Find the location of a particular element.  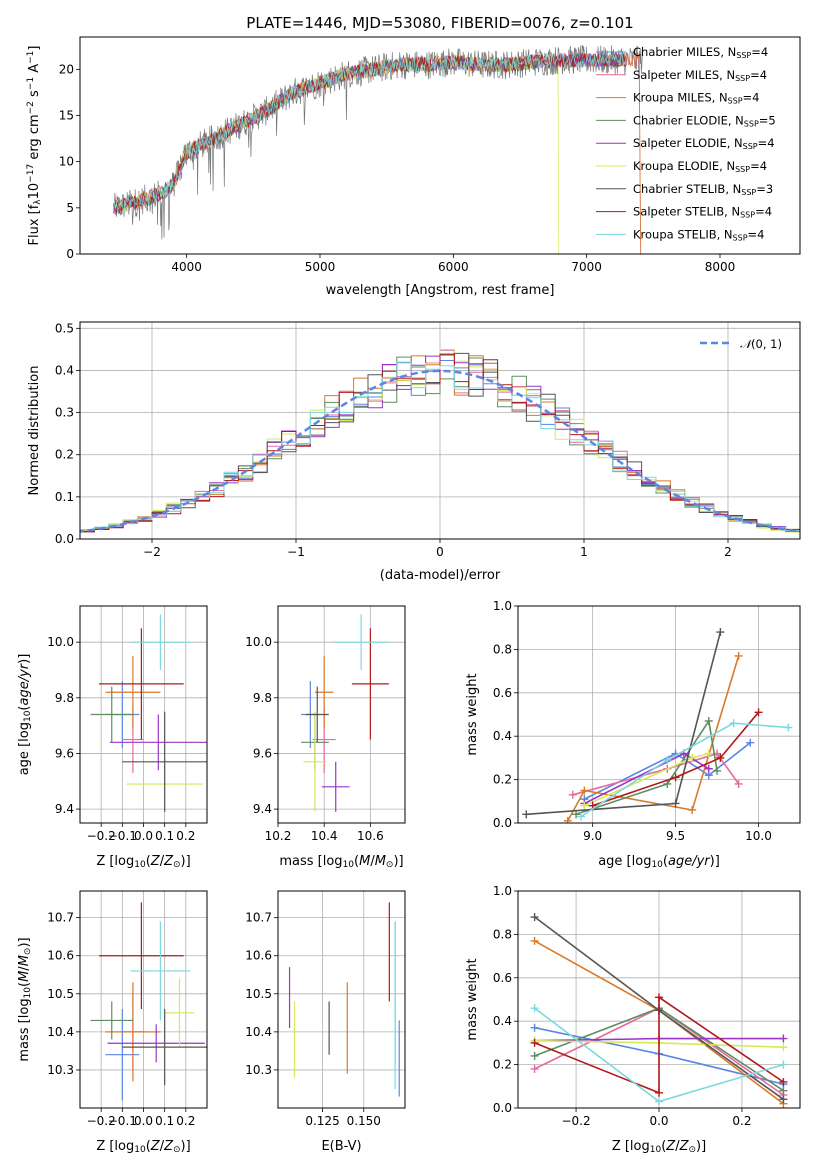

legend-label: Chabrier STELIB, NSSP=3 is located at coordinates (703, 189).